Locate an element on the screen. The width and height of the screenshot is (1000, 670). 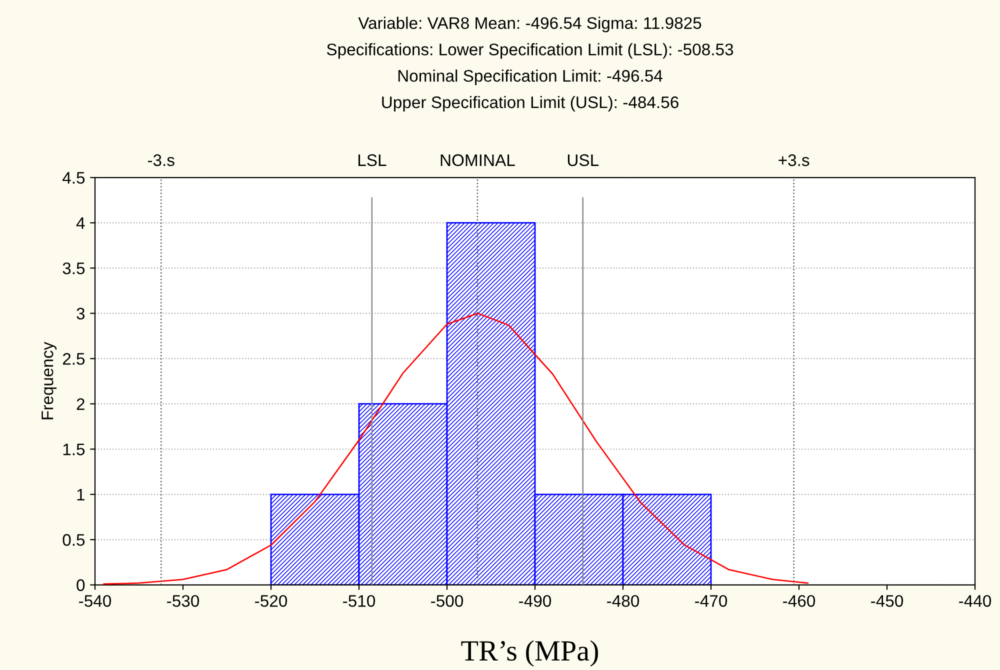
y-tick-label: 3.5 is located at coordinates (73, 268).